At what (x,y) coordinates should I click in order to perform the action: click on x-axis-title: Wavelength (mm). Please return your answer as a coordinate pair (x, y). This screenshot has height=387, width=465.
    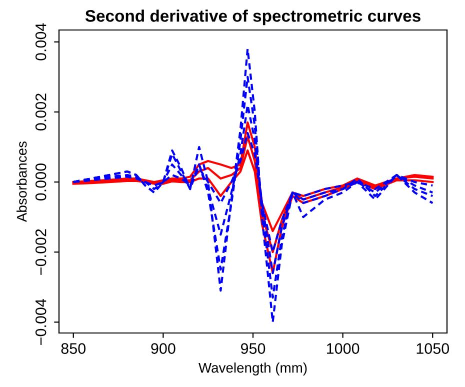
    Looking at the image, I should click on (252, 369).